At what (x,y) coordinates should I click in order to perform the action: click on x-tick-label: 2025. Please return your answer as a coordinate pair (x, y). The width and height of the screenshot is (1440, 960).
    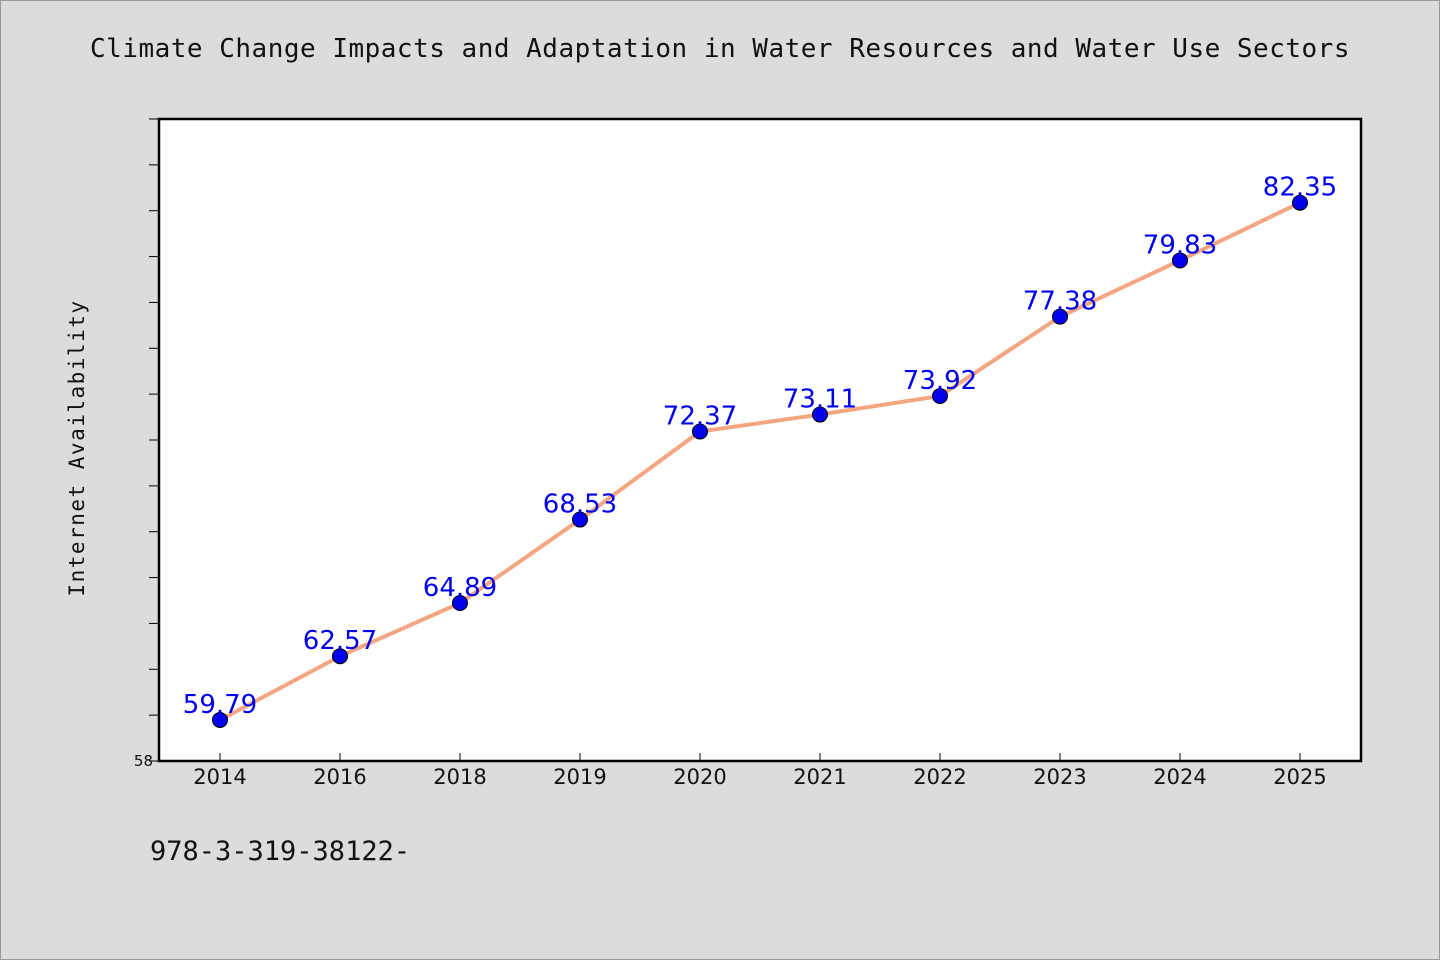
    Looking at the image, I should click on (1299, 777).